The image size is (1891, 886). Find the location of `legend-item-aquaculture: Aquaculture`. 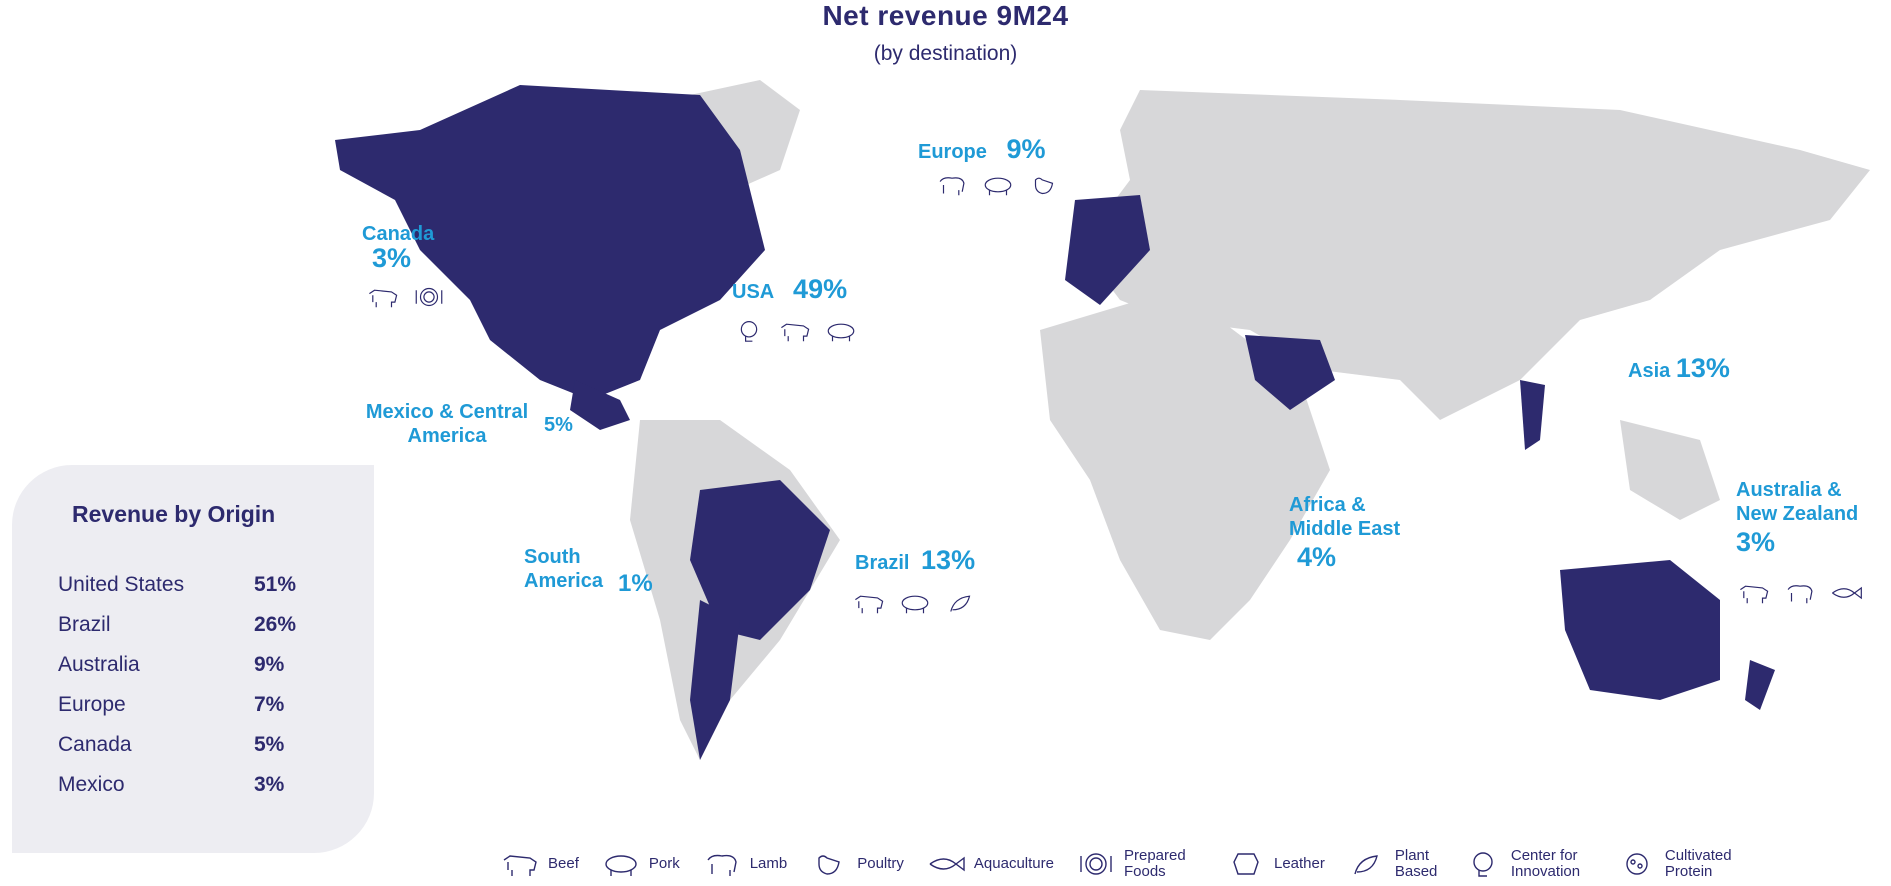

legend-item-aquaculture: Aquaculture is located at coordinates (990, 864).